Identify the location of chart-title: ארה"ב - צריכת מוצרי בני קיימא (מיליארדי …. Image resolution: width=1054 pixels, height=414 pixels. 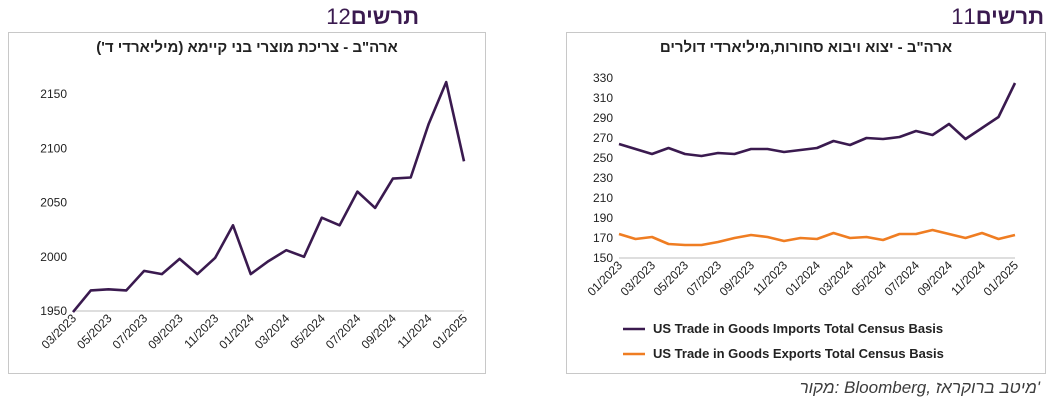
(246, 47).